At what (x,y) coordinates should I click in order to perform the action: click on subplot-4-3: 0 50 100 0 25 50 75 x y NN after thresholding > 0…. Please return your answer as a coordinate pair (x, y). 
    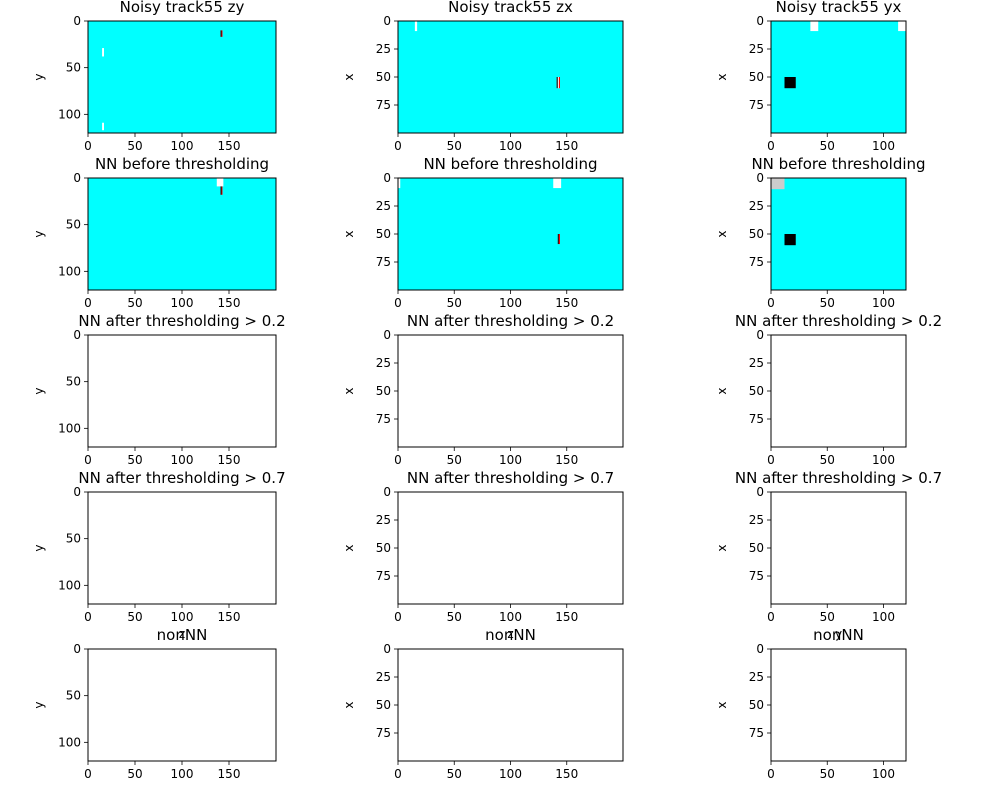
    Looking at the image, I should click on (828, 555).